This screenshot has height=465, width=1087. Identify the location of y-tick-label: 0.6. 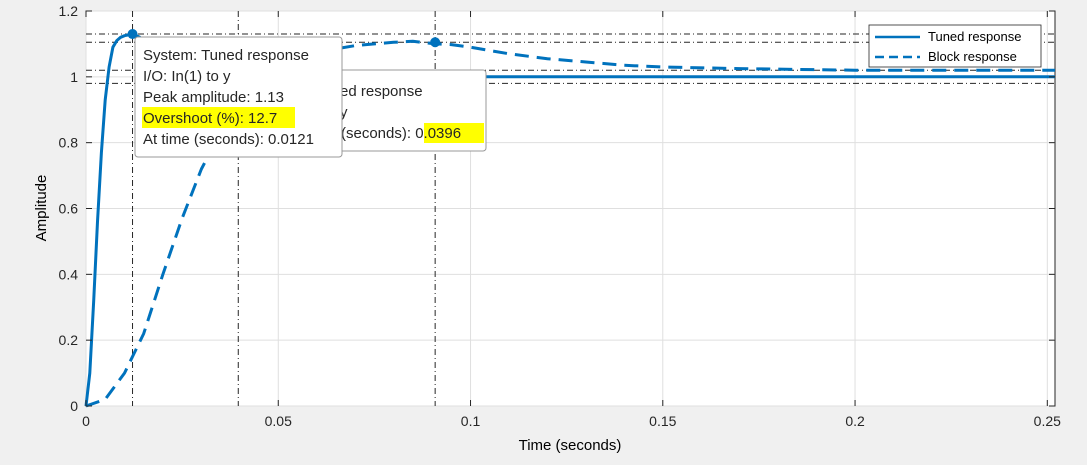
(69, 209).